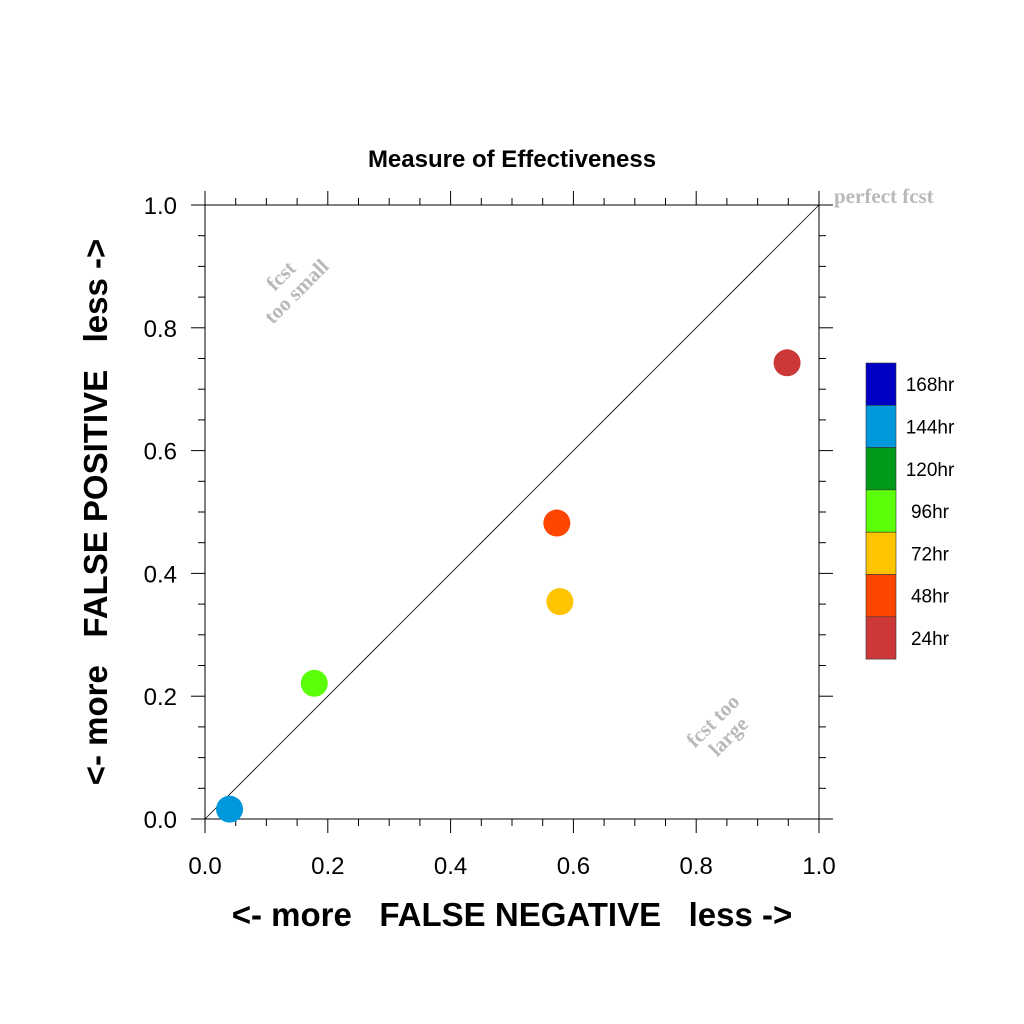  Describe the element at coordinates (327, 866) in the screenshot. I see `x-tick-label: 0.2` at that location.